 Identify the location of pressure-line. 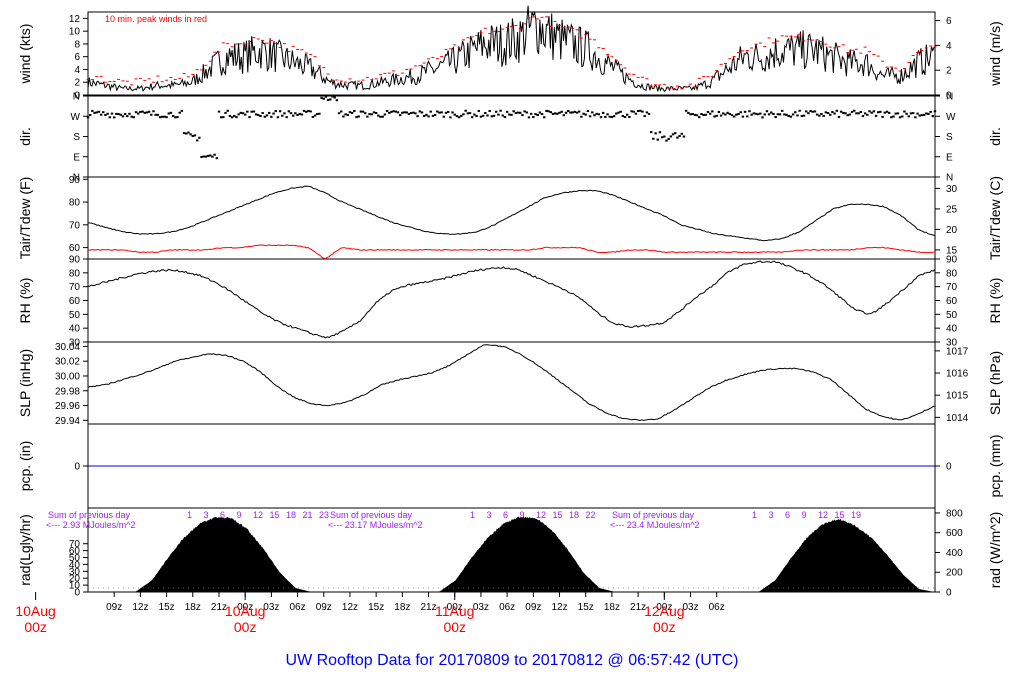
(511, 383).